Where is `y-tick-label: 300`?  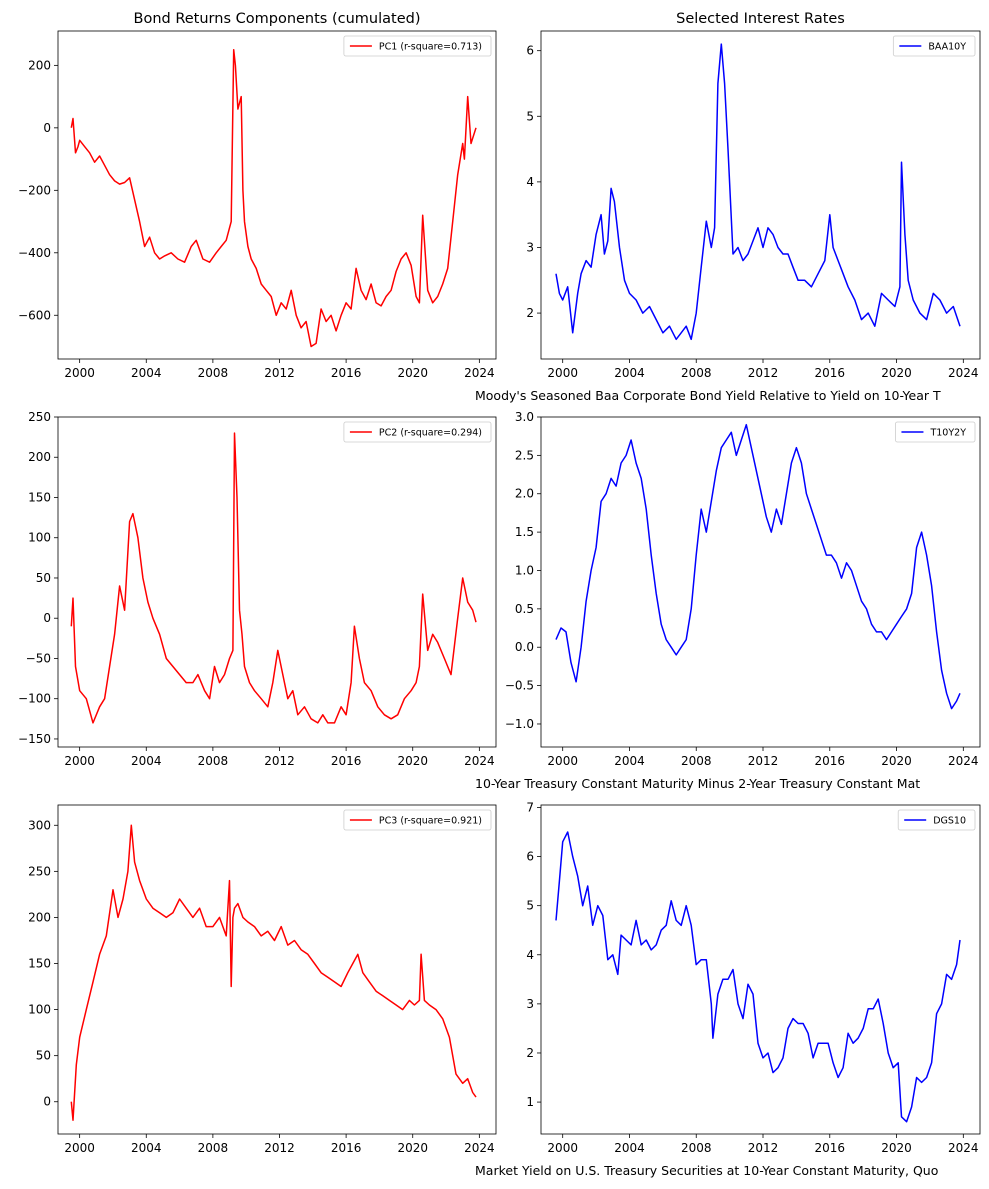
y-tick-label: 300 is located at coordinates (39, 825).